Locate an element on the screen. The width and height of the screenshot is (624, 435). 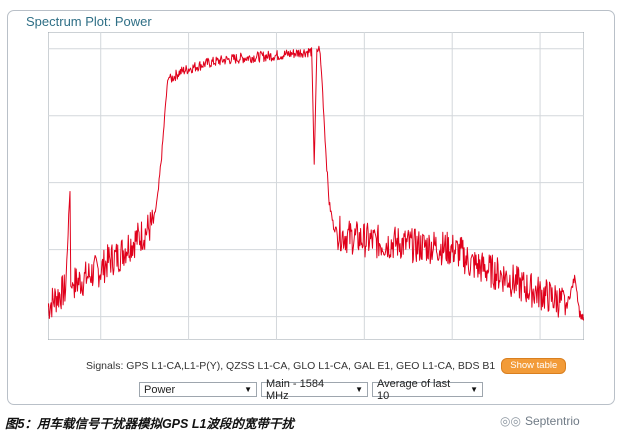
averaging-select: Average of last 10 ▼ is located at coordinates (427, 390).